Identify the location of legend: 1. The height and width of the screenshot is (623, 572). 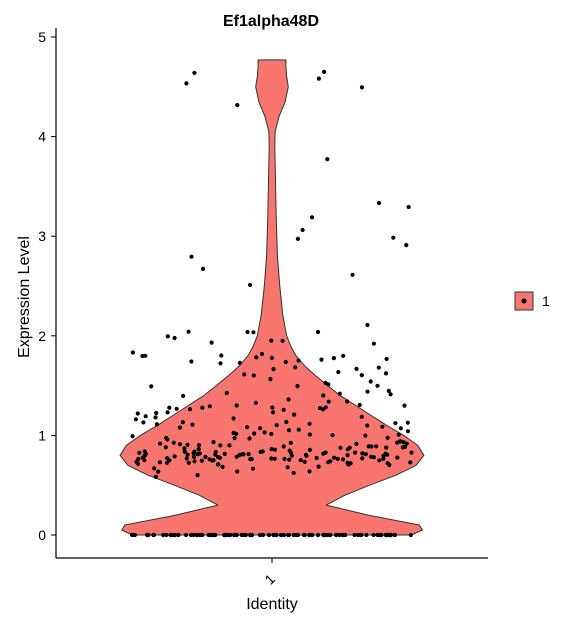
(532, 301).